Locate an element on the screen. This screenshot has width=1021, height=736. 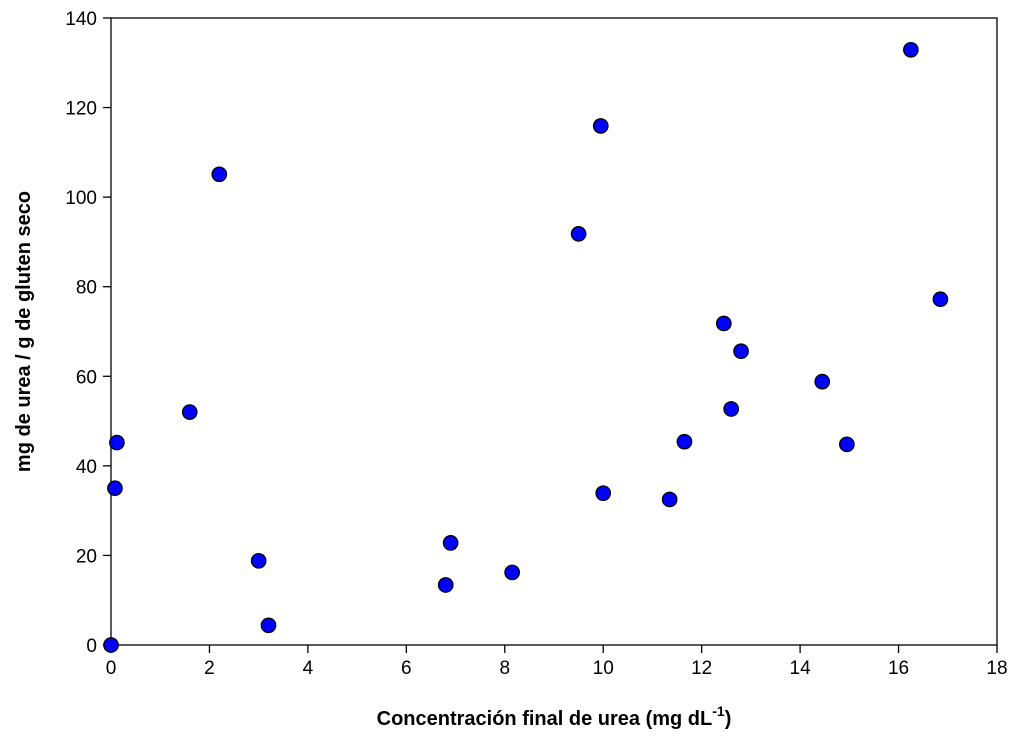
y-tick-label: 80 is located at coordinates (86, 288).